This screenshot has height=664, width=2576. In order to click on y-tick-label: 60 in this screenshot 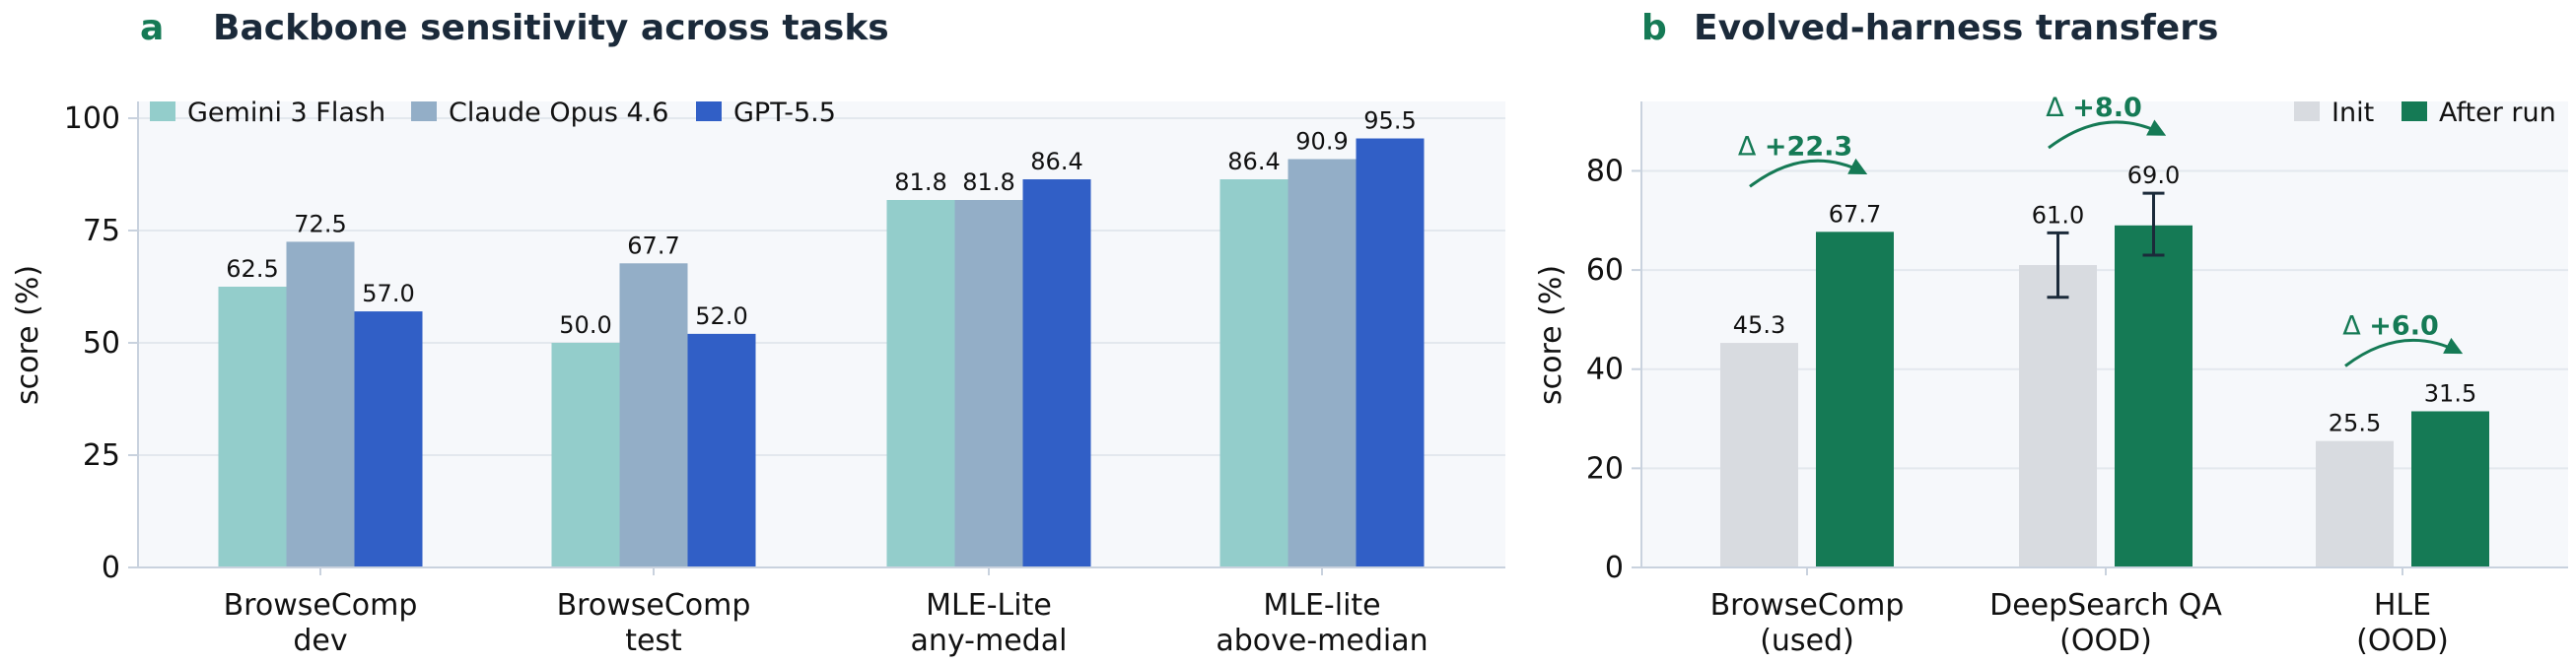, I will do `click(1605, 270)`.